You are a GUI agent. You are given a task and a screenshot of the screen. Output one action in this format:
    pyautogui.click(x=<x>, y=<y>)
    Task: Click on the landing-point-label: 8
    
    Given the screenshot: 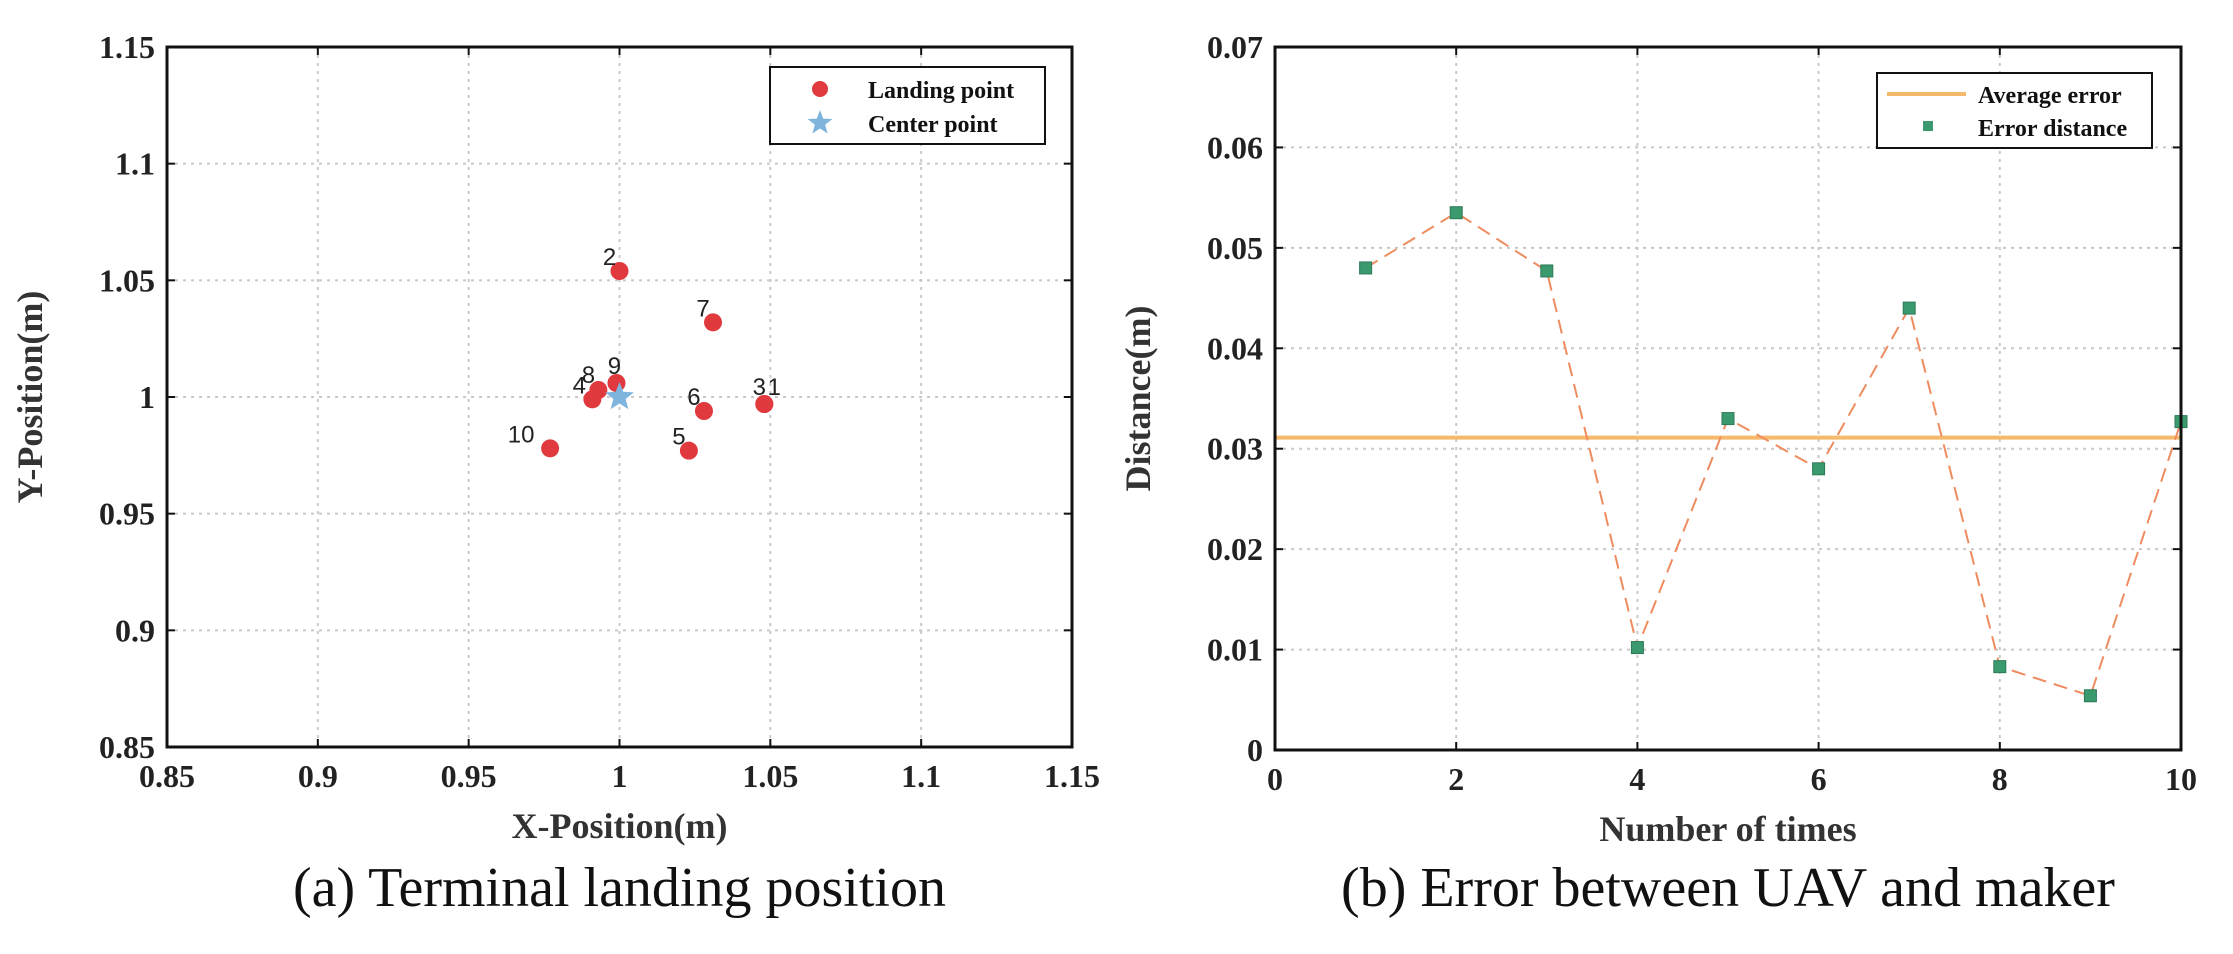 What is the action you would take?
    pyautogui.click(x=588, y=375)
    